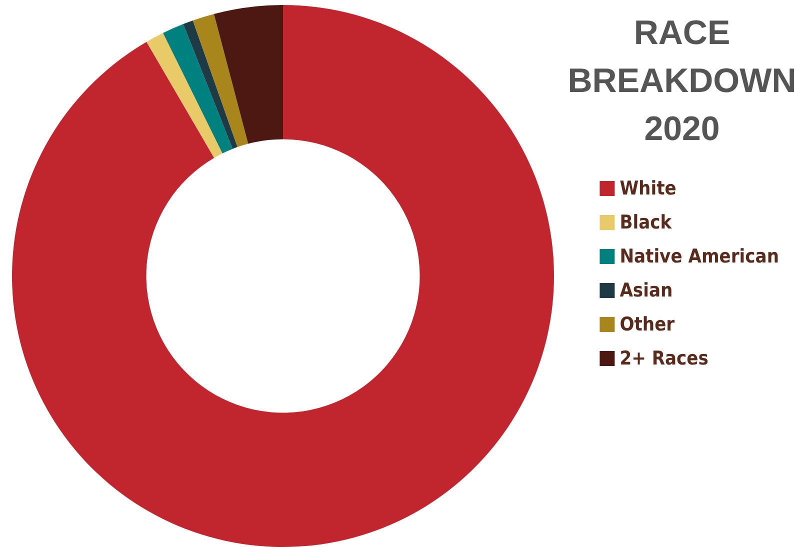 The image size is (798, 547). I want to click on legend-label: Asian, so click(646, 291).